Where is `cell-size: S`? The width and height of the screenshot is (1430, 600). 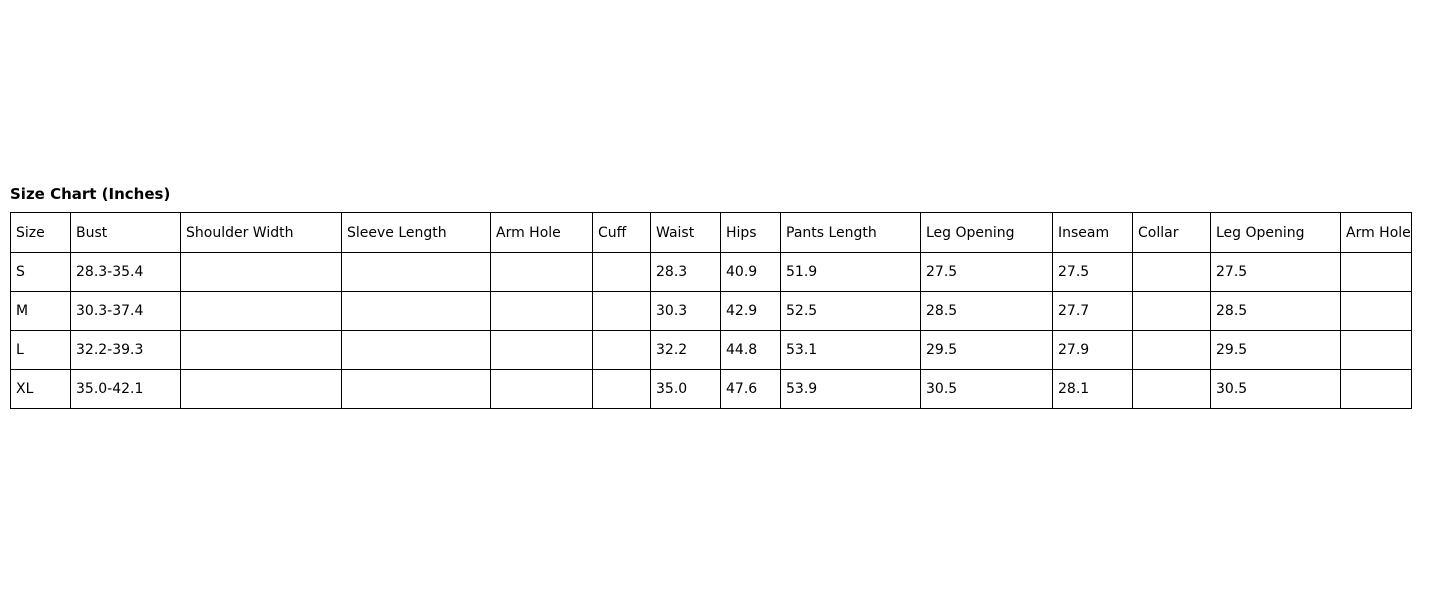
cell-size: S is located at coordinates (40, 272).